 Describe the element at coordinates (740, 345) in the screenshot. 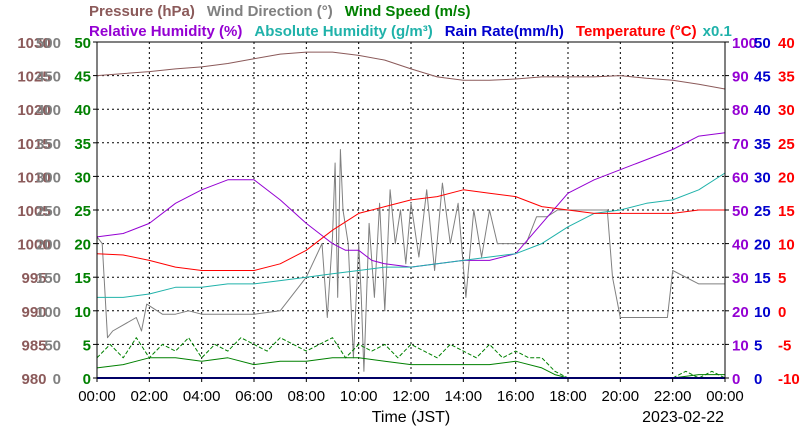

I see `humidity-tick-label: 10` at that location.